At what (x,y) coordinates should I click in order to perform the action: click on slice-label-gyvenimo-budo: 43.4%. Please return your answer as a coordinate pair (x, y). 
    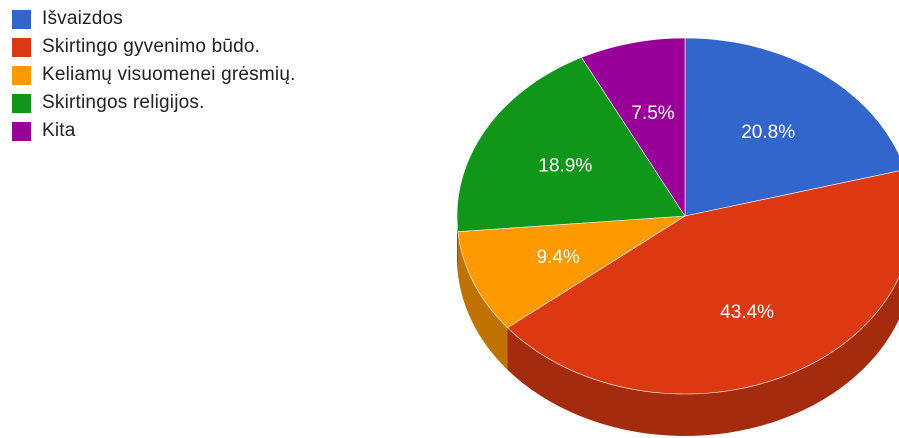
    Looking at the image, I should click on (747, 312).